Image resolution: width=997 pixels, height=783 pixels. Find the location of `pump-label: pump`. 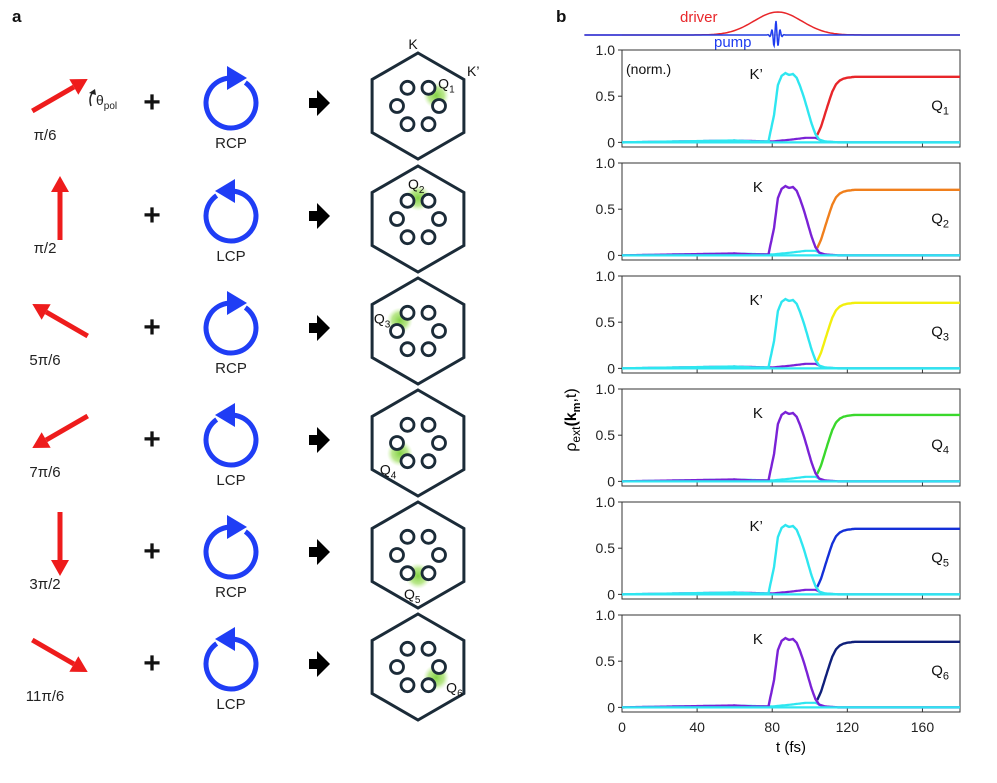

pump-label: pump is located at coordinates (733, 42).